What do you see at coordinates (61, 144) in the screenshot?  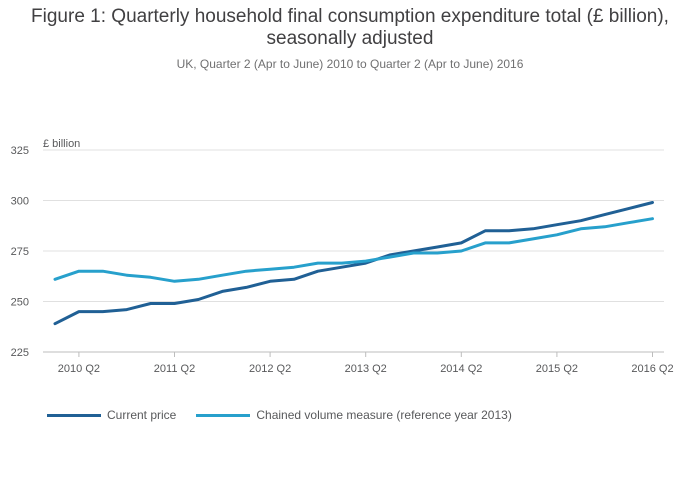 I see `y-axis-label: £ billion` at bounding box center [61, 144].